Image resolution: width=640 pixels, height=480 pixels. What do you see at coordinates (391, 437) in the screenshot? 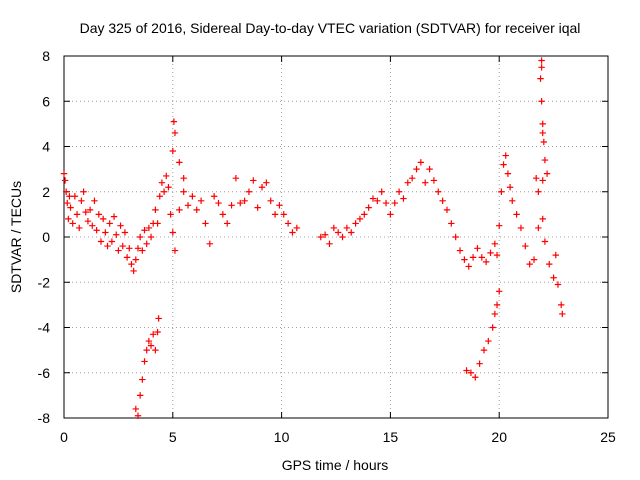
I see `x-tick-label: 15` at bounding box center [391, 437].